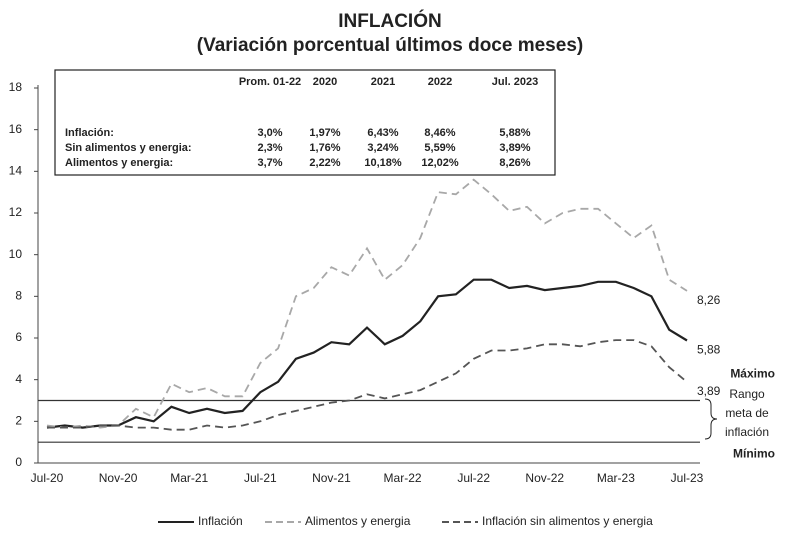 This screenshot has height=543, width=787. What do you see at coordinates (709, 391) in the screenshot?
I see `value-label: 3,89` at bounding box center [709, 391].